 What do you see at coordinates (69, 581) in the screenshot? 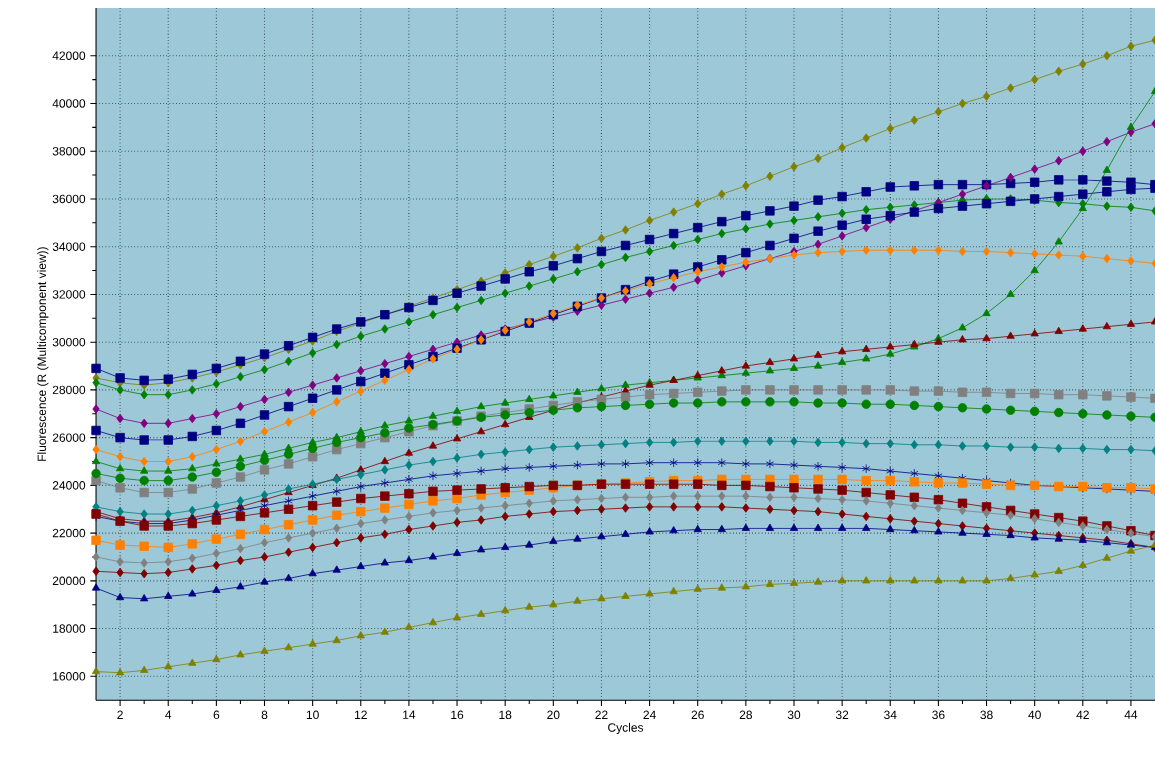
I see `y-tick-label: 20000` at bounding box center [69, 581].